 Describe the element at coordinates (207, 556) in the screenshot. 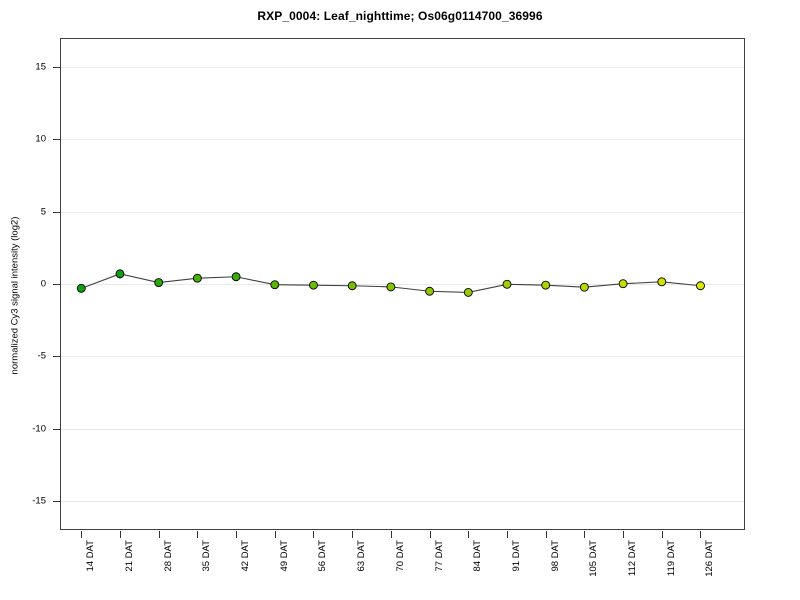

I see `x-tick-label: 35 DAT` at that location.